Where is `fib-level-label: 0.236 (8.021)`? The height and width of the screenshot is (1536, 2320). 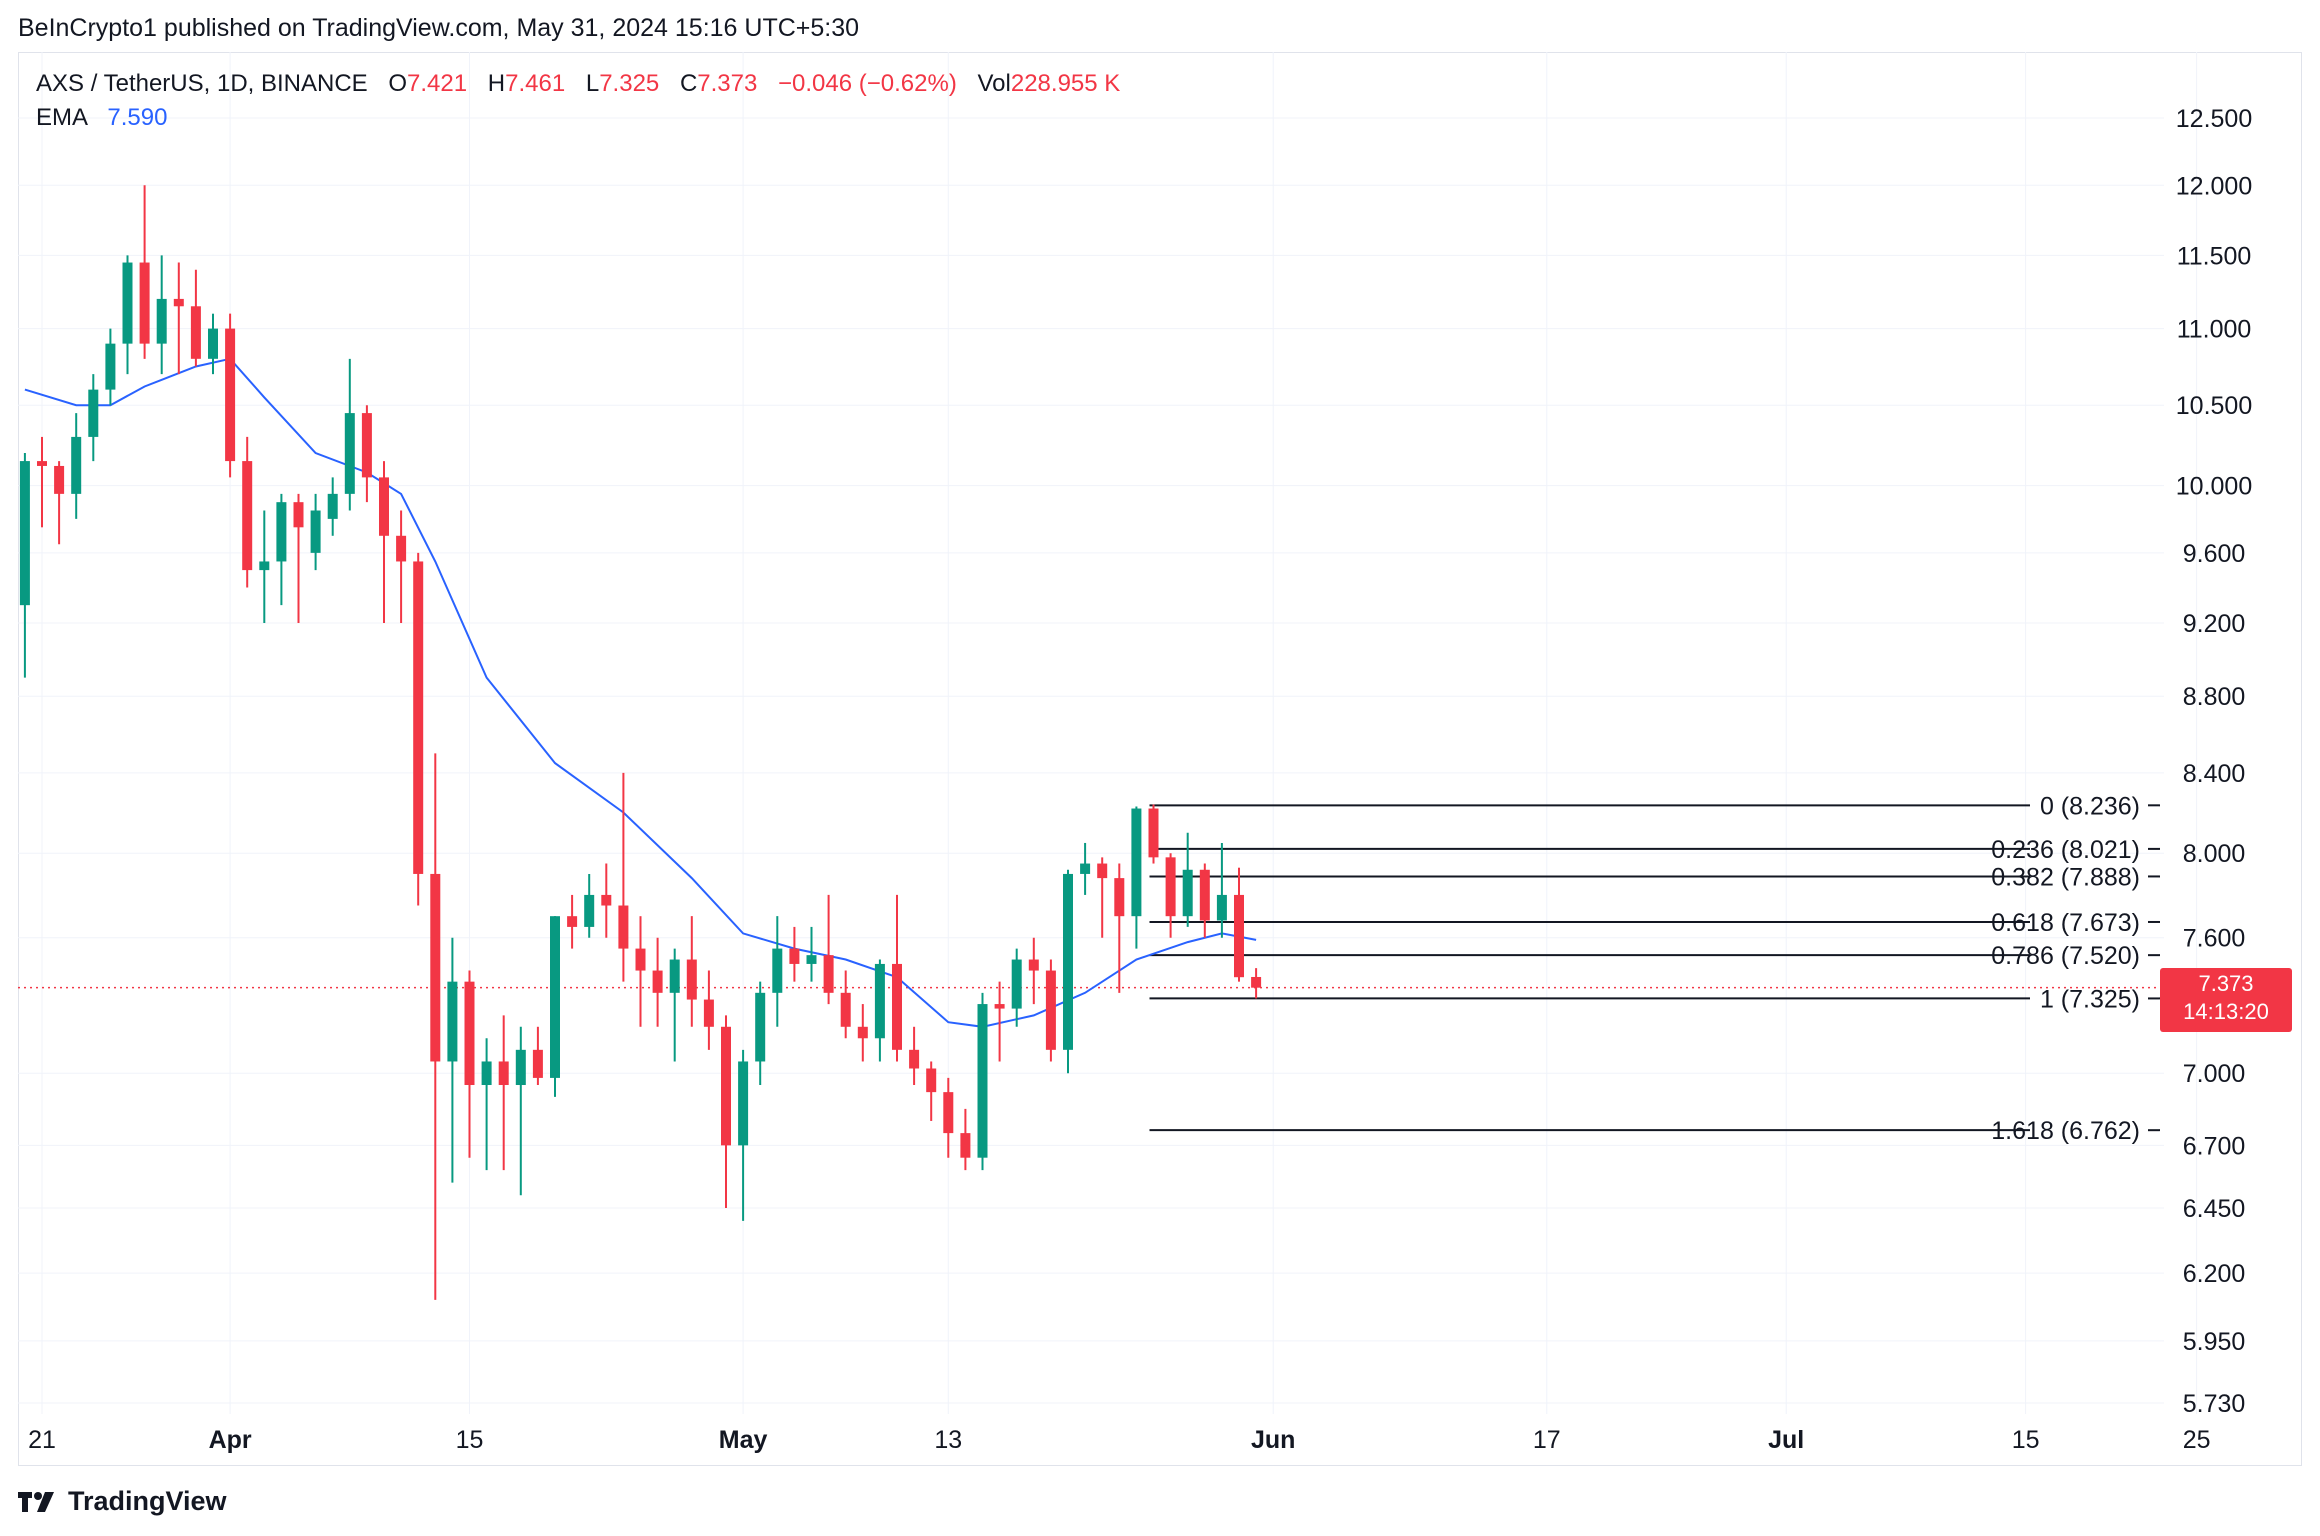 fib-level-label: 0.236 (8.021) is located at coordinates (2065, 850).